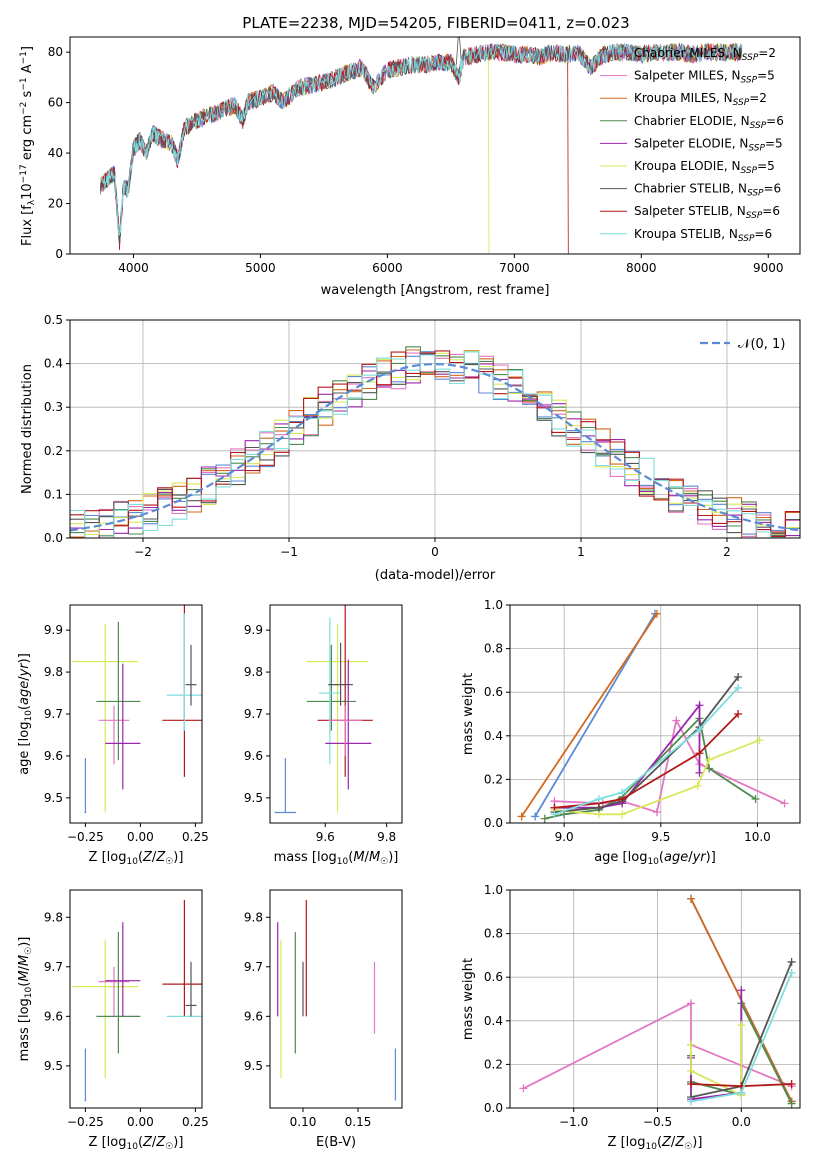 This screenshot has width=819, height=1170. What do you see at coordinates (655, 1143) in the screenshot?
I see `weight_vs_Z-xlabel: Z [log10​(Z/Z☉​)]` at bounding box center [655, 1143].